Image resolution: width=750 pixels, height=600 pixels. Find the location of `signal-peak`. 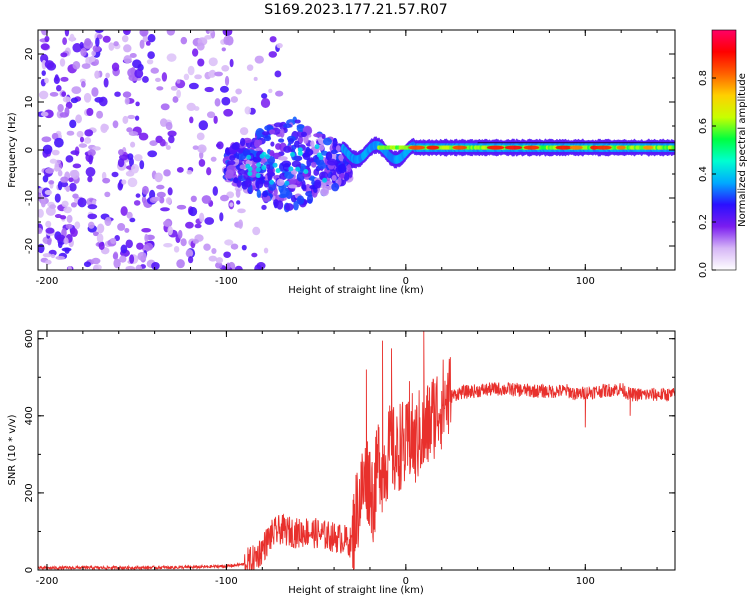

signal-peak is located at coordinates (531, 147).